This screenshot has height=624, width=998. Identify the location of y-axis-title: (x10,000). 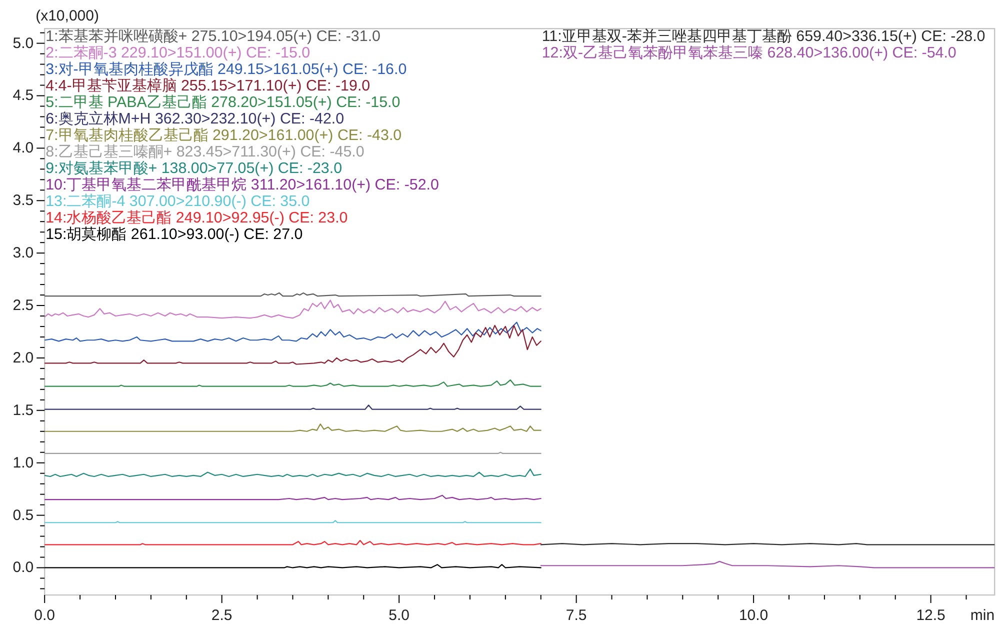
(67, 16).